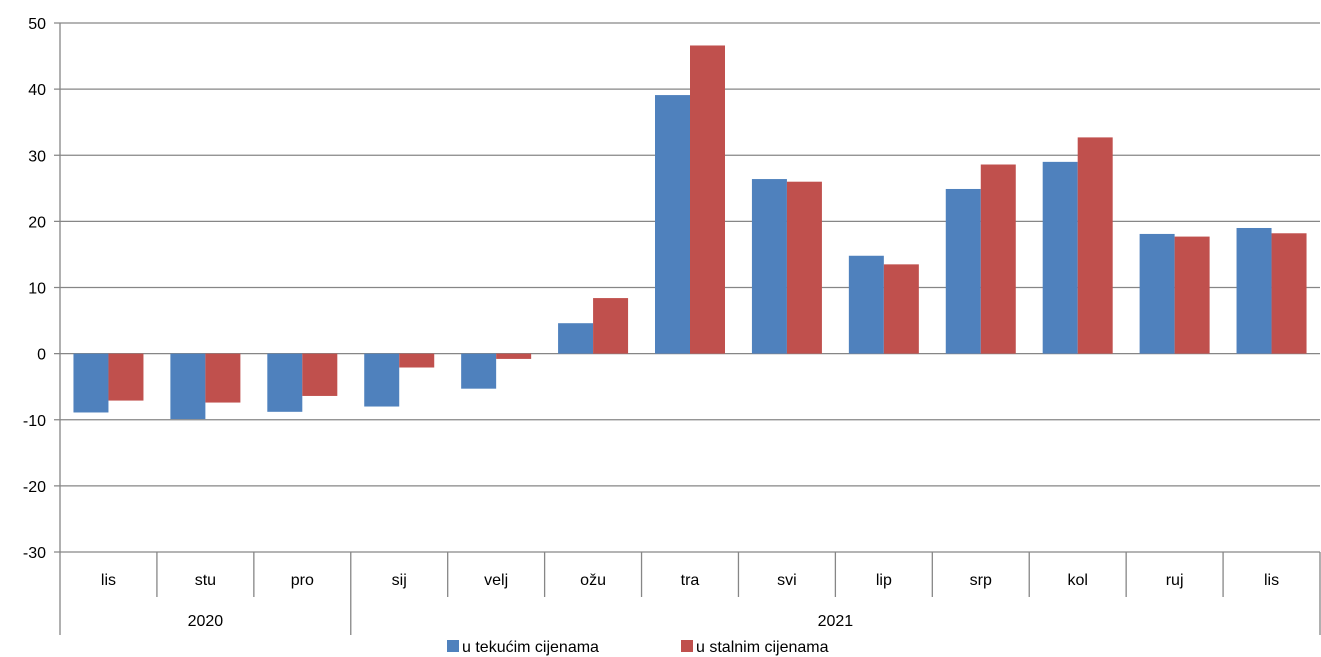 Image resolution: width=1321 pixels, height=657 pixels. I want to click on x-tick-label: tra, so click(690, 580).